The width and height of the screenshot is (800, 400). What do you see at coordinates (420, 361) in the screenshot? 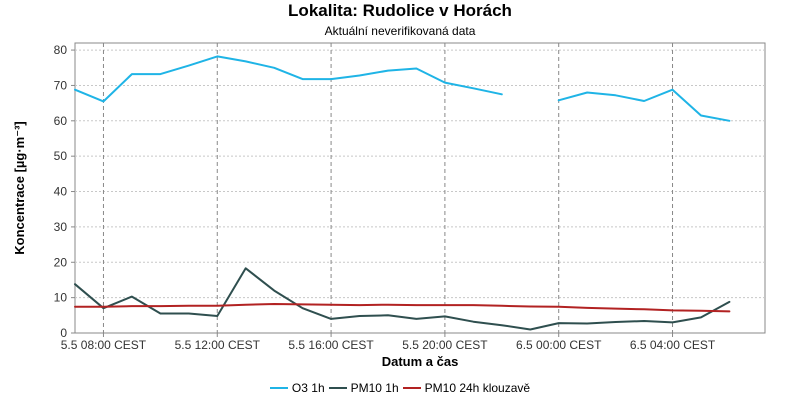
I see `x-axis-label: Datum a čas` at bounding box center [420, 361].